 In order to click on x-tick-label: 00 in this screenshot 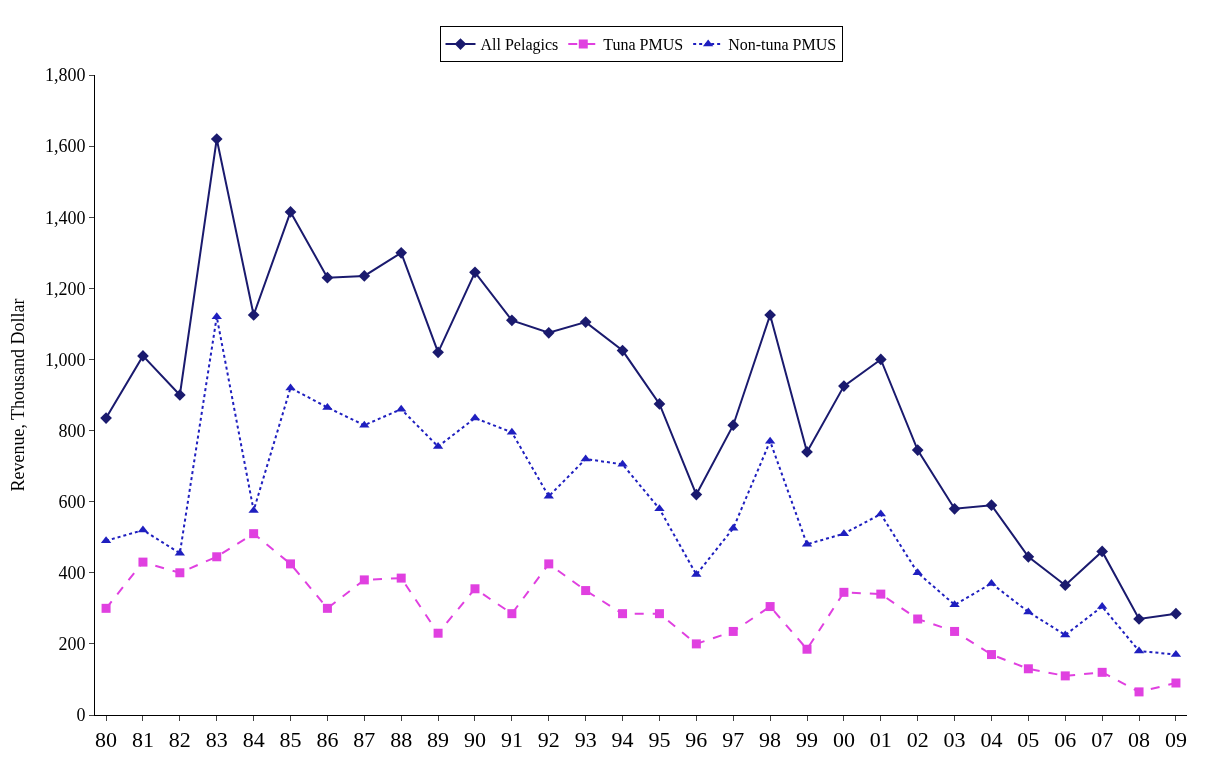, I will do `click(843, 740)`.